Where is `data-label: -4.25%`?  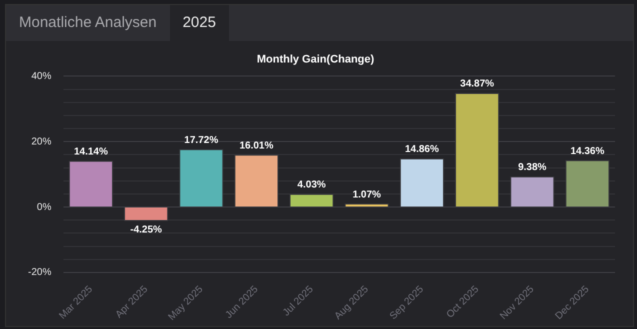 data-label: -4.25% is located at coordinates (146, 230).